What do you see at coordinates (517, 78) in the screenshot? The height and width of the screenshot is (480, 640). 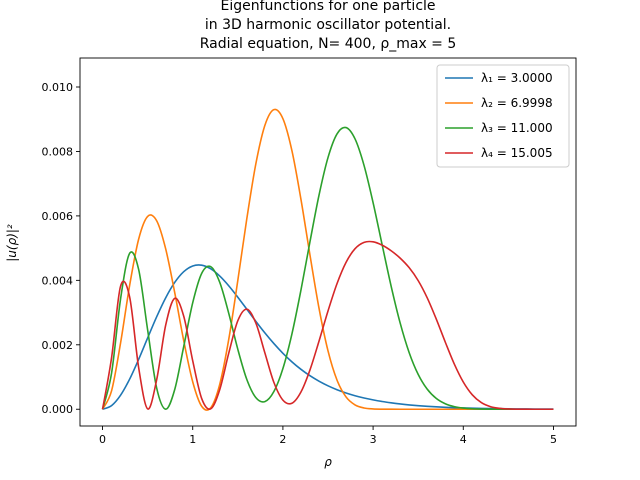 I see `legend-entry: λ₁ = 3.0000` at bounding box center [517, 78].